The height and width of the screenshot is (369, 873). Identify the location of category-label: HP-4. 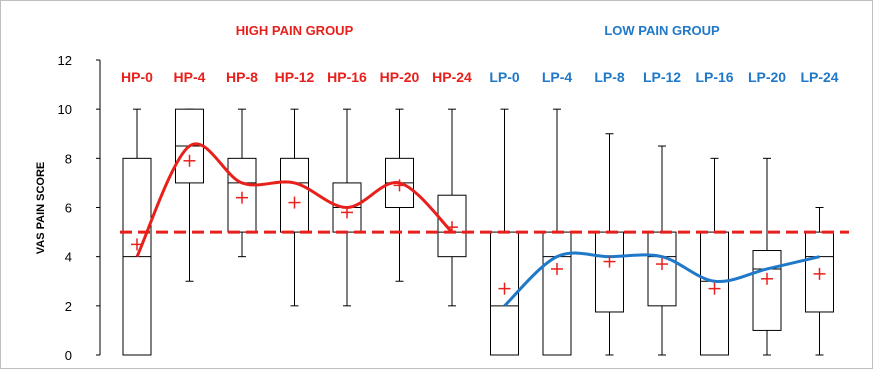
(190, 77).